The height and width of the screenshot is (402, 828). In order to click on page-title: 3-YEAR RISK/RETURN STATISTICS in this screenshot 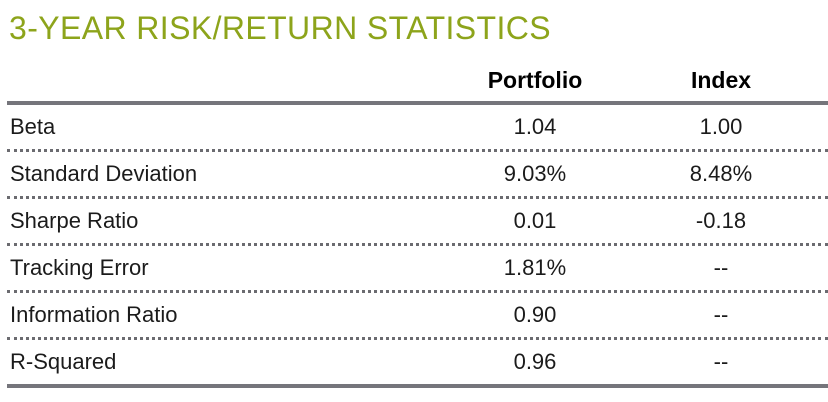, I will do `click(280, 28)`.